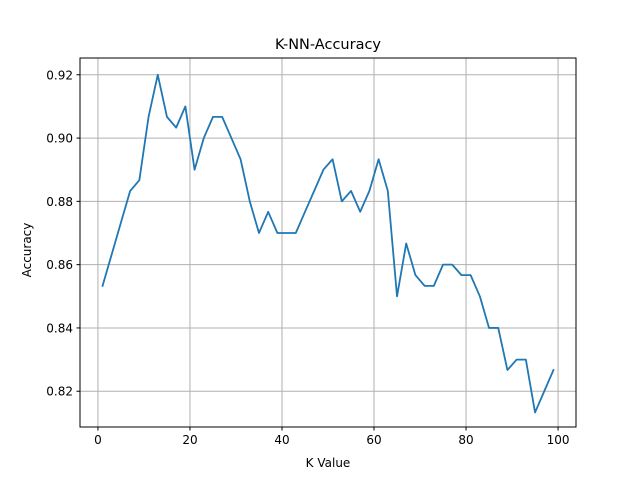 This screenshot has height=480, width=640. What do you see at coordinates (558, 440) in the screenshot?
I see `x-tick-label: 100` at bounding box center [558, 440].